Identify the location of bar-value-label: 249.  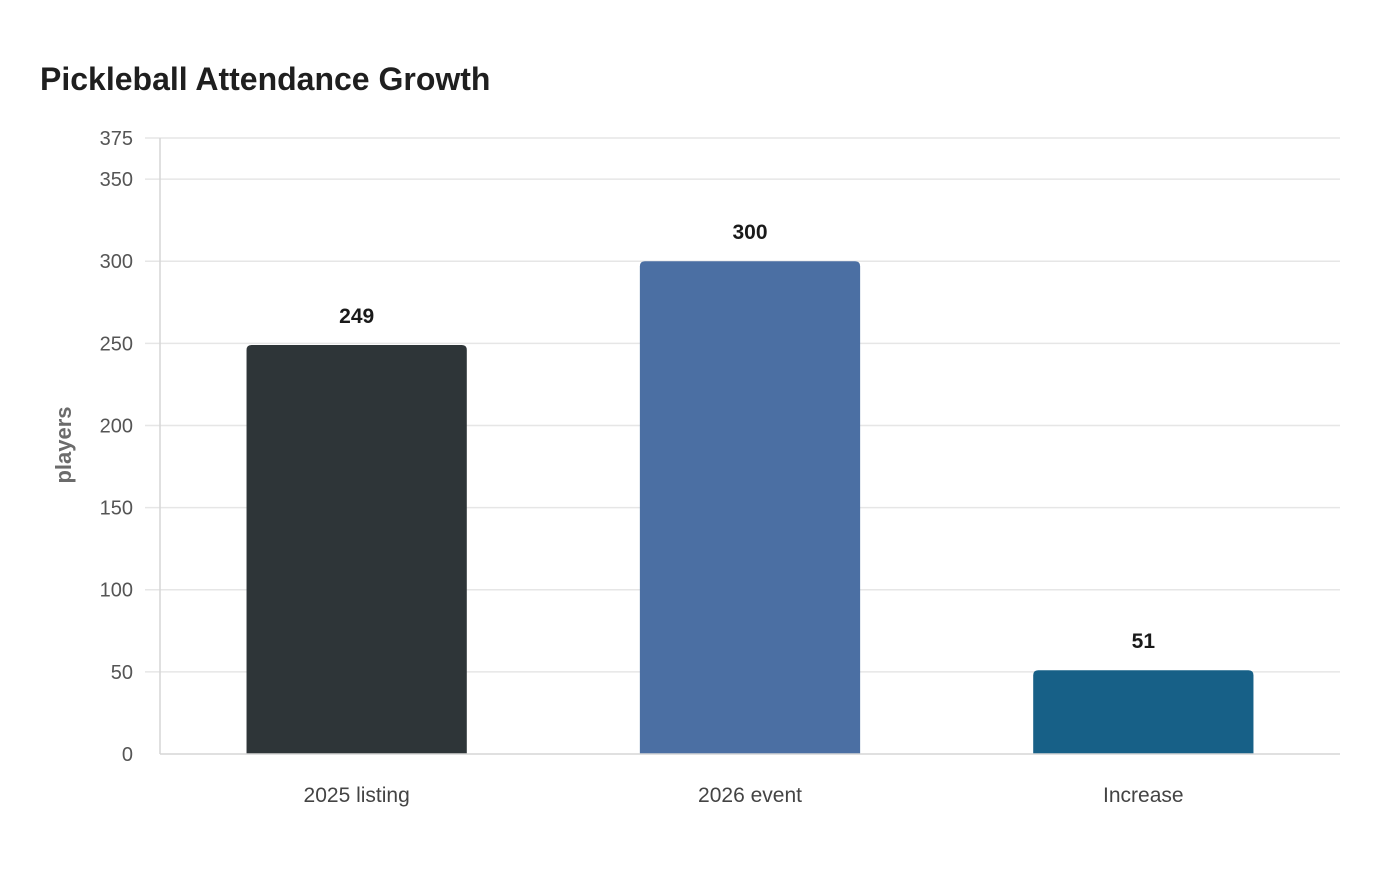
(356, 316).